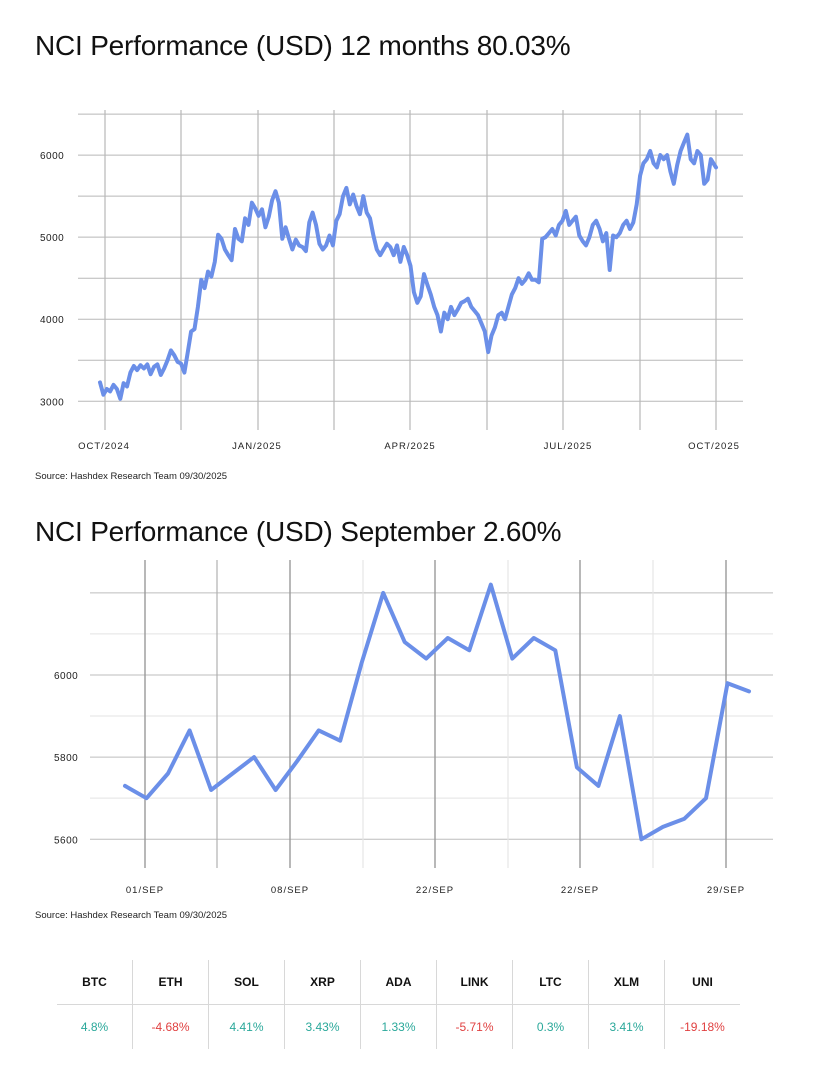 The image size is (830, 1071). What do you see at coordinates (322, 1026) in the screenshot?
I see `asset-return-xrp: 3.43%` at bounding box center [322, 1026].